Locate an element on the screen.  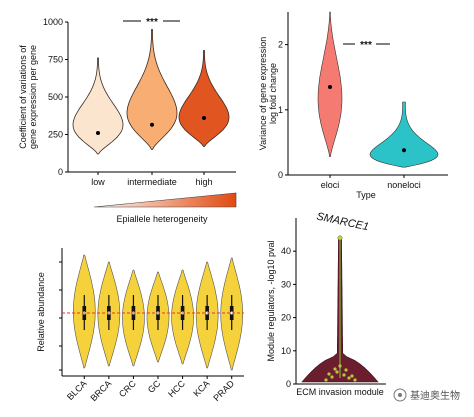
panel-a-gradient-label: Epiallele heterogeneity is located at coordinates (162, 219).